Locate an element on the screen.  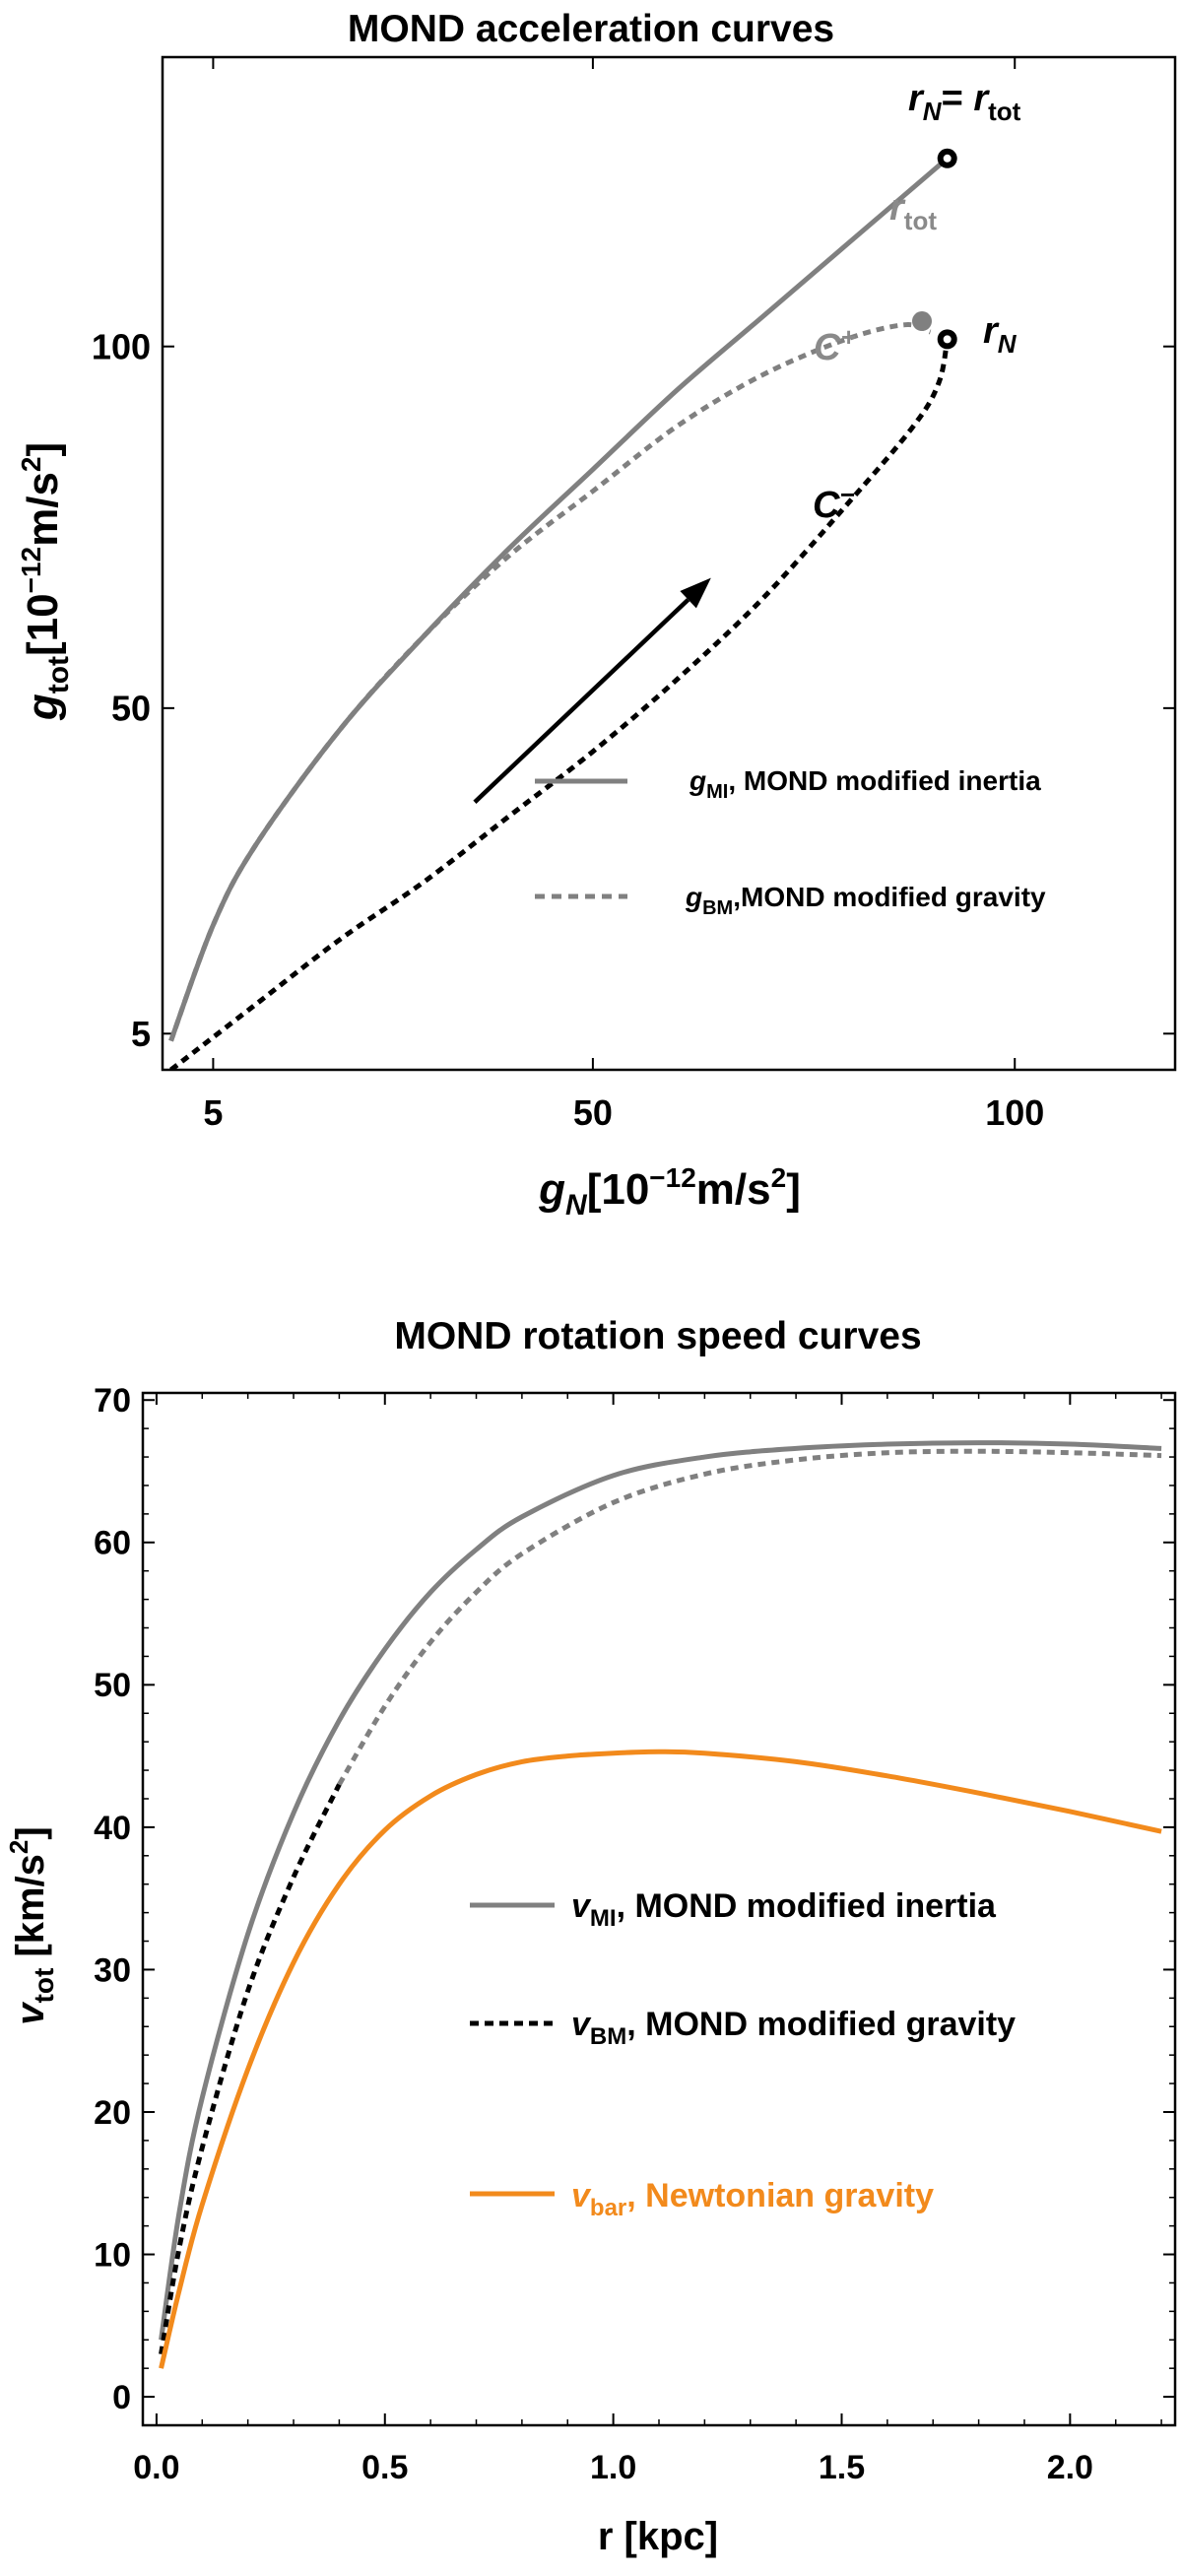
y-tick-label: 70 is located at coordinates (112, 1401).